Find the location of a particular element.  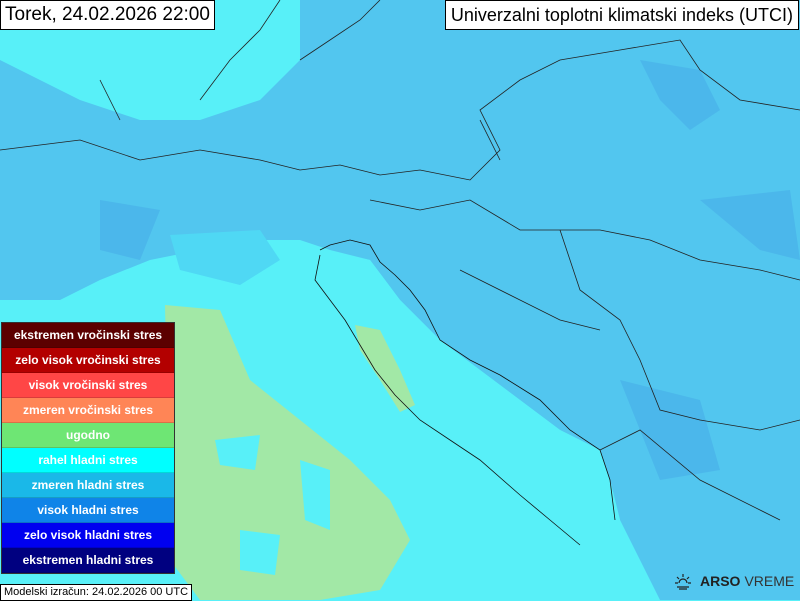

legend-item-very-strong-heat: zelo visok vročinski stres is located at coordinates (88, 360).